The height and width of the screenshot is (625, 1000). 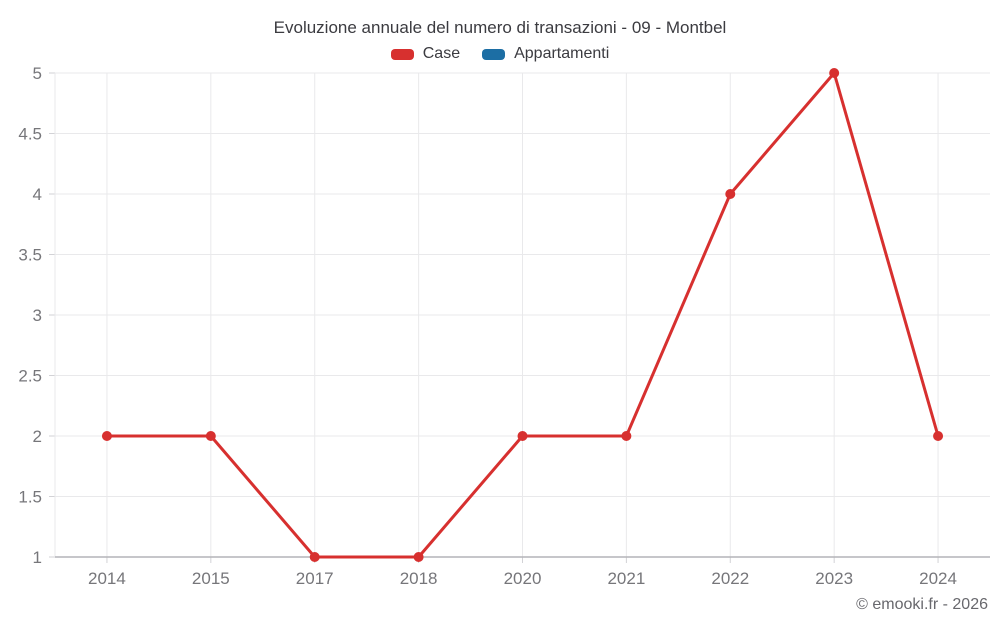 I want to click on x-tick-label: 2018, so click(x=419, y=578).